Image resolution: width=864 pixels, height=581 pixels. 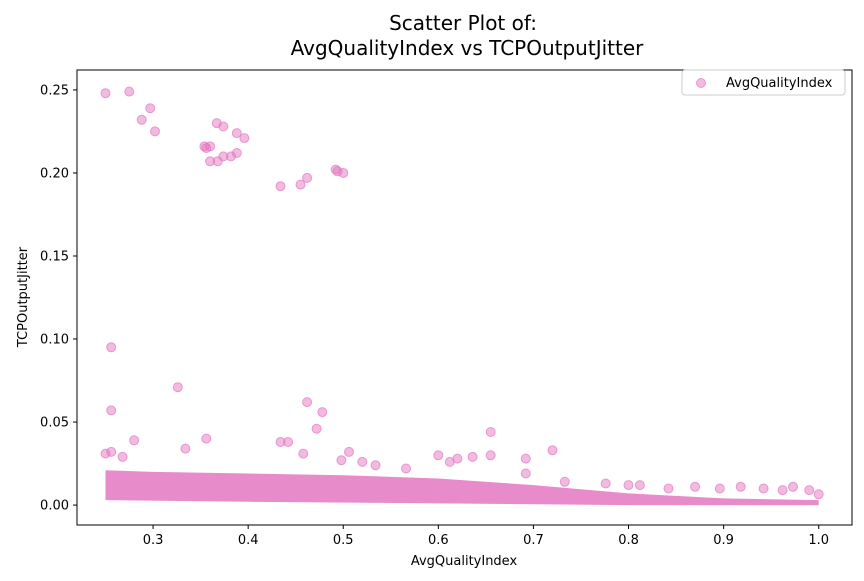 I want to click on dense-band-shape, so click(x=462, y=488).